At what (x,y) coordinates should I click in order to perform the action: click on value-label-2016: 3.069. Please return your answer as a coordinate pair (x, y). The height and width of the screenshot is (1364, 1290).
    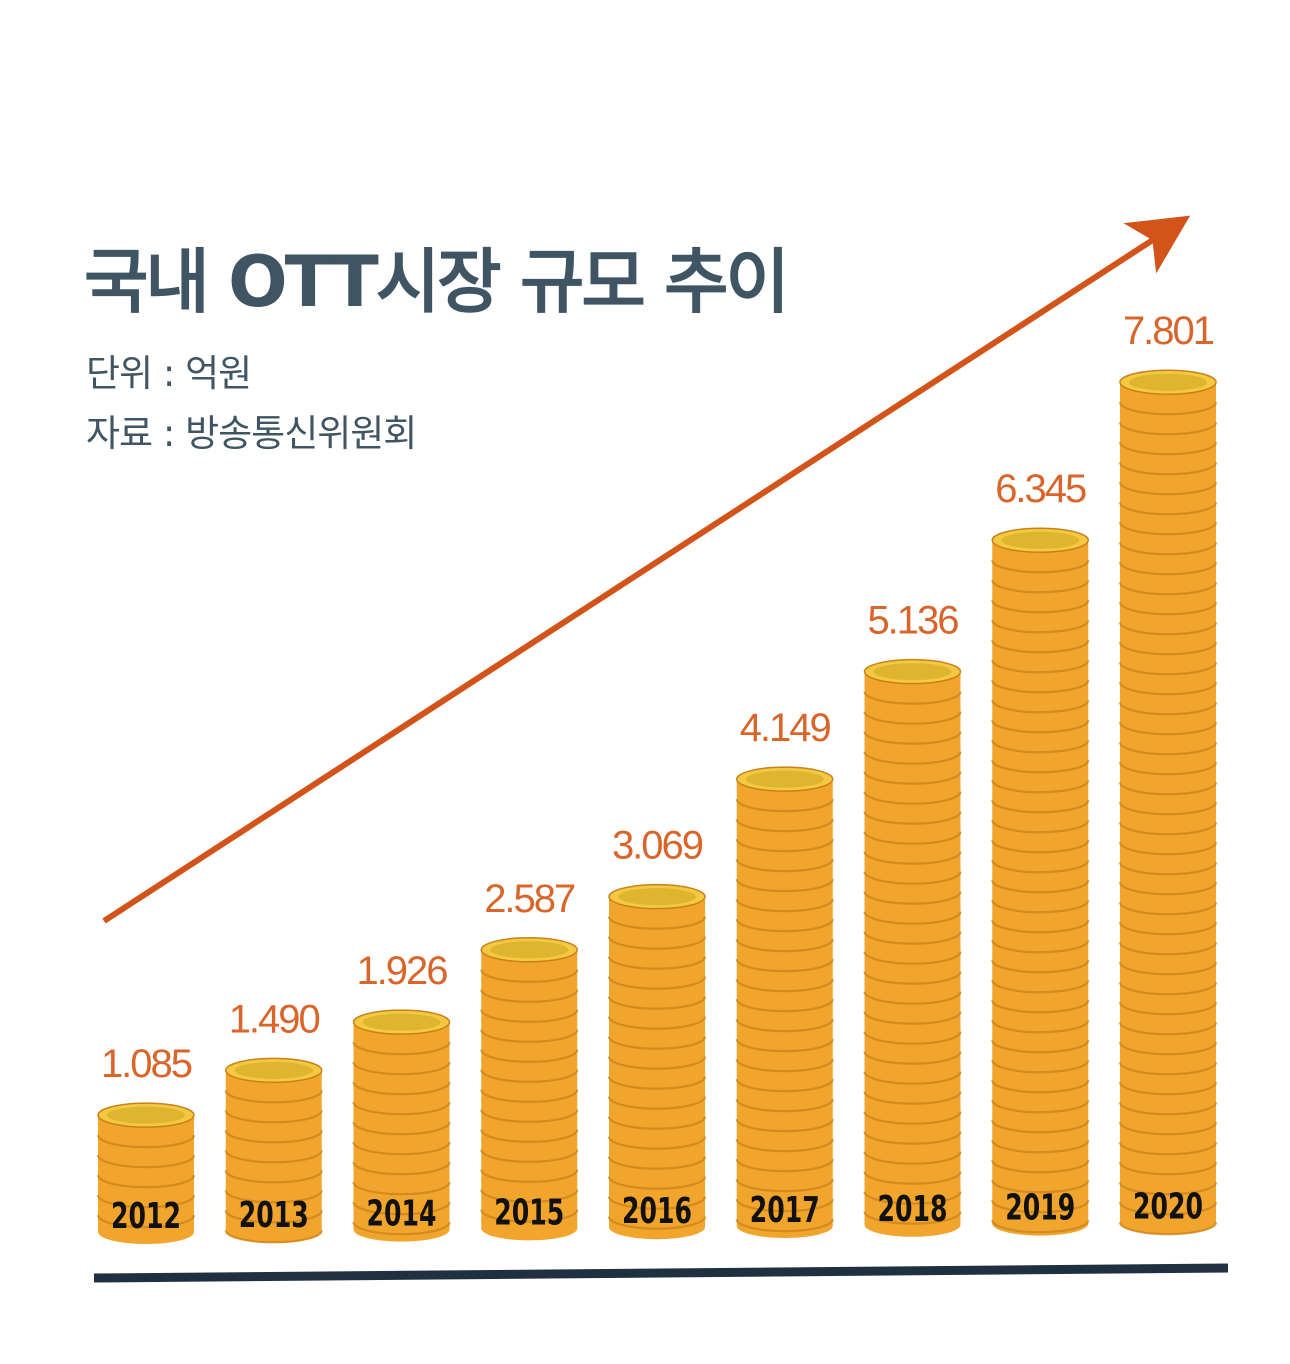
    Looking at the image, I should click on (657, 846).